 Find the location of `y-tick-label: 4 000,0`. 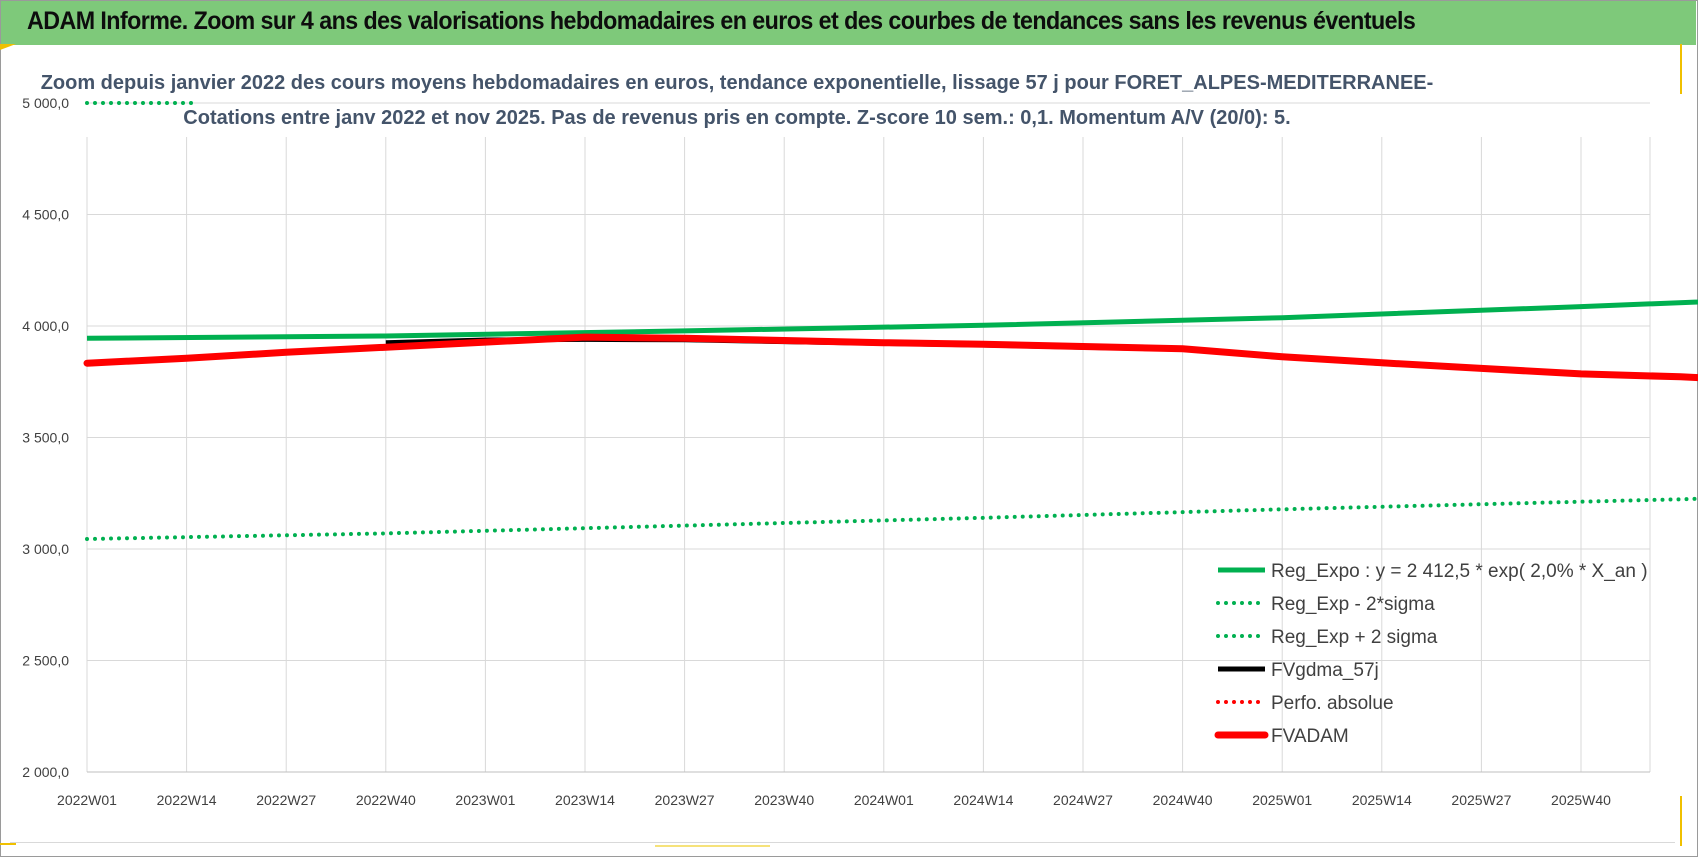

y-tick-label: 4 000,0 is located at coordinates (45, 326).